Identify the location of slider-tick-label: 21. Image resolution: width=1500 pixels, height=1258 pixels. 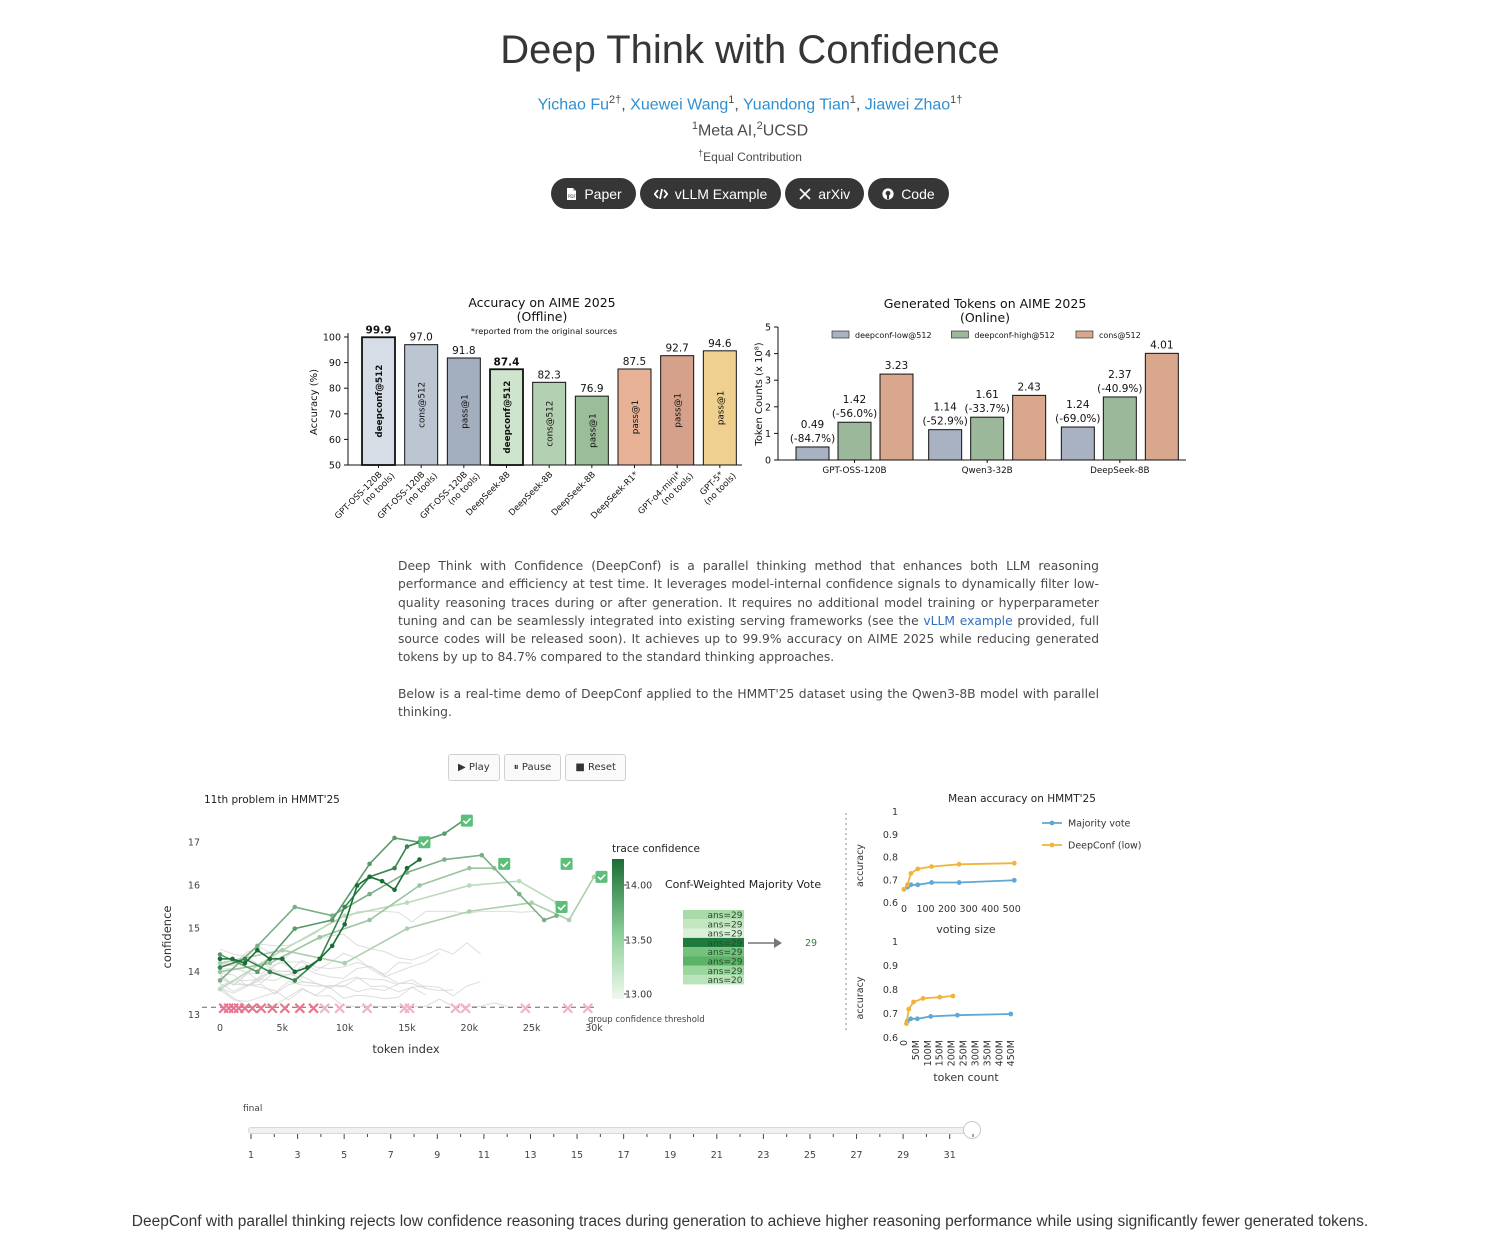
(717, 1155).